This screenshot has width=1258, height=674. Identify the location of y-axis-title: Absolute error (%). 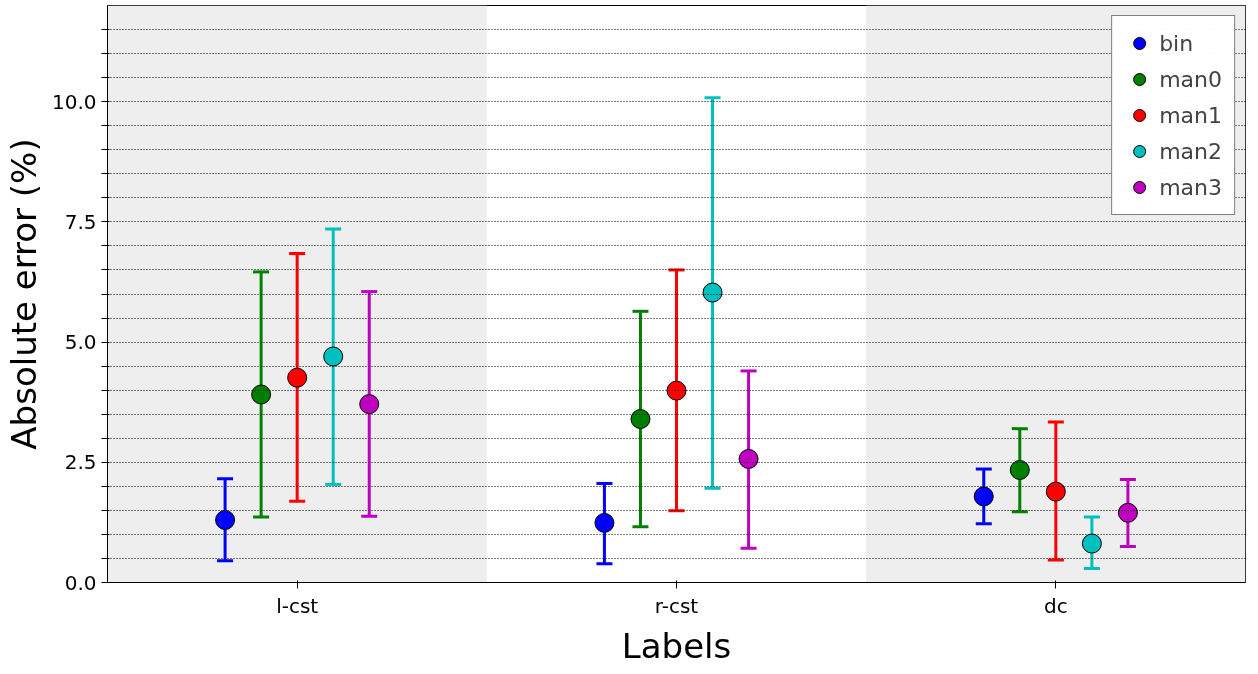
(23, 294).